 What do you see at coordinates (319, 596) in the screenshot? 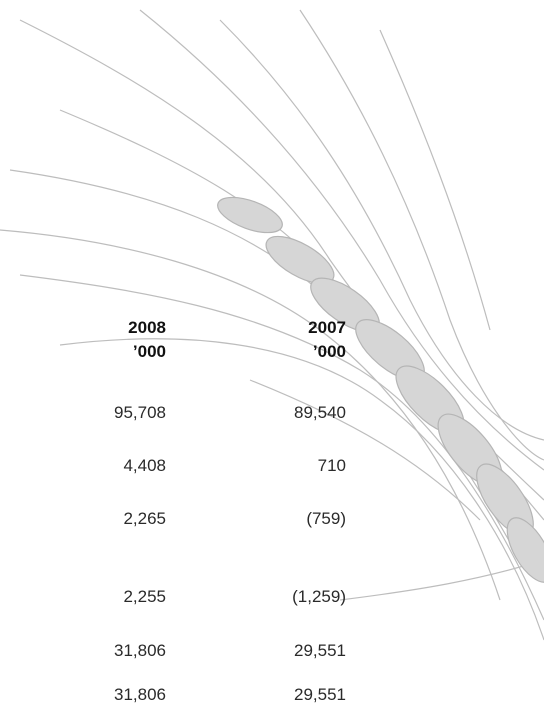
I see `table-cell: (1,259)` at bounding box center [319, 596].